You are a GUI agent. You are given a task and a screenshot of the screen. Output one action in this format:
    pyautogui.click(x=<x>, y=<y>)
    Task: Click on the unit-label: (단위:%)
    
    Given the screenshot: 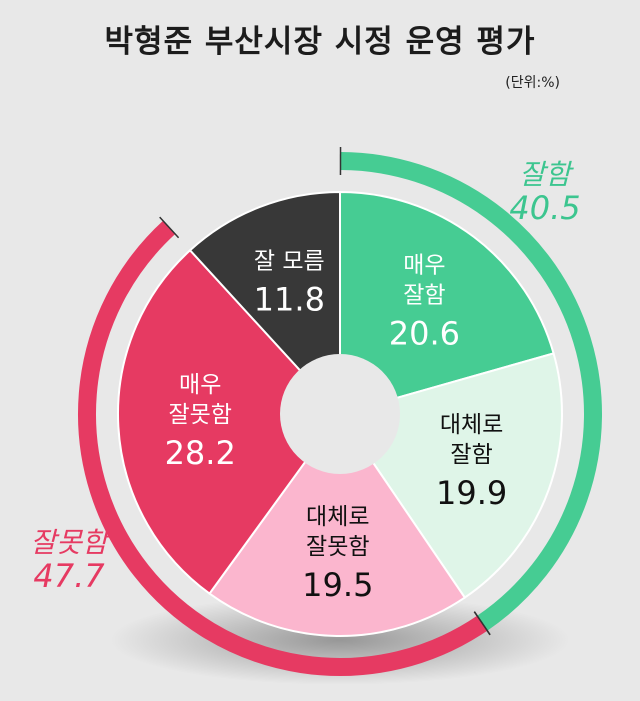 What is the action you would take?
    pyautogui.click(x=532, y=83)
    